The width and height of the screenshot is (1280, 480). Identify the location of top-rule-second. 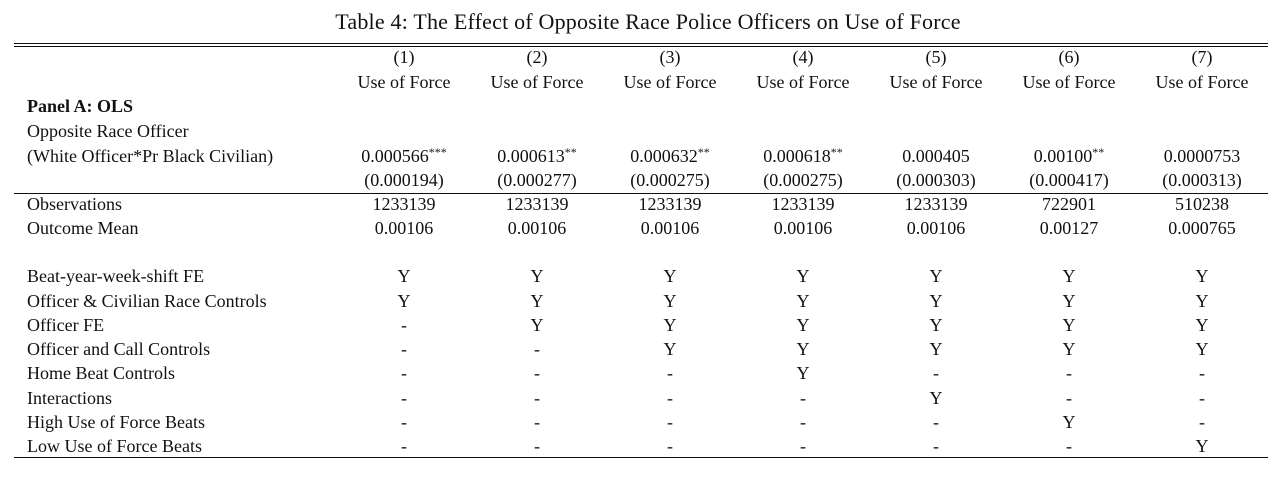
(641, 46).